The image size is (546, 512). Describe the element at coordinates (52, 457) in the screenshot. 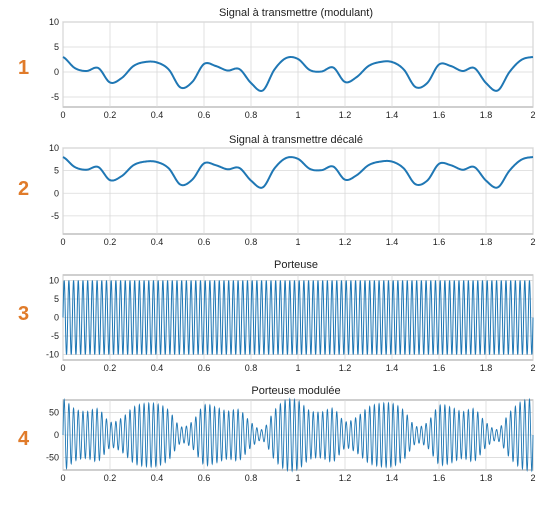

I see `y-tick-label: -50` at that location.